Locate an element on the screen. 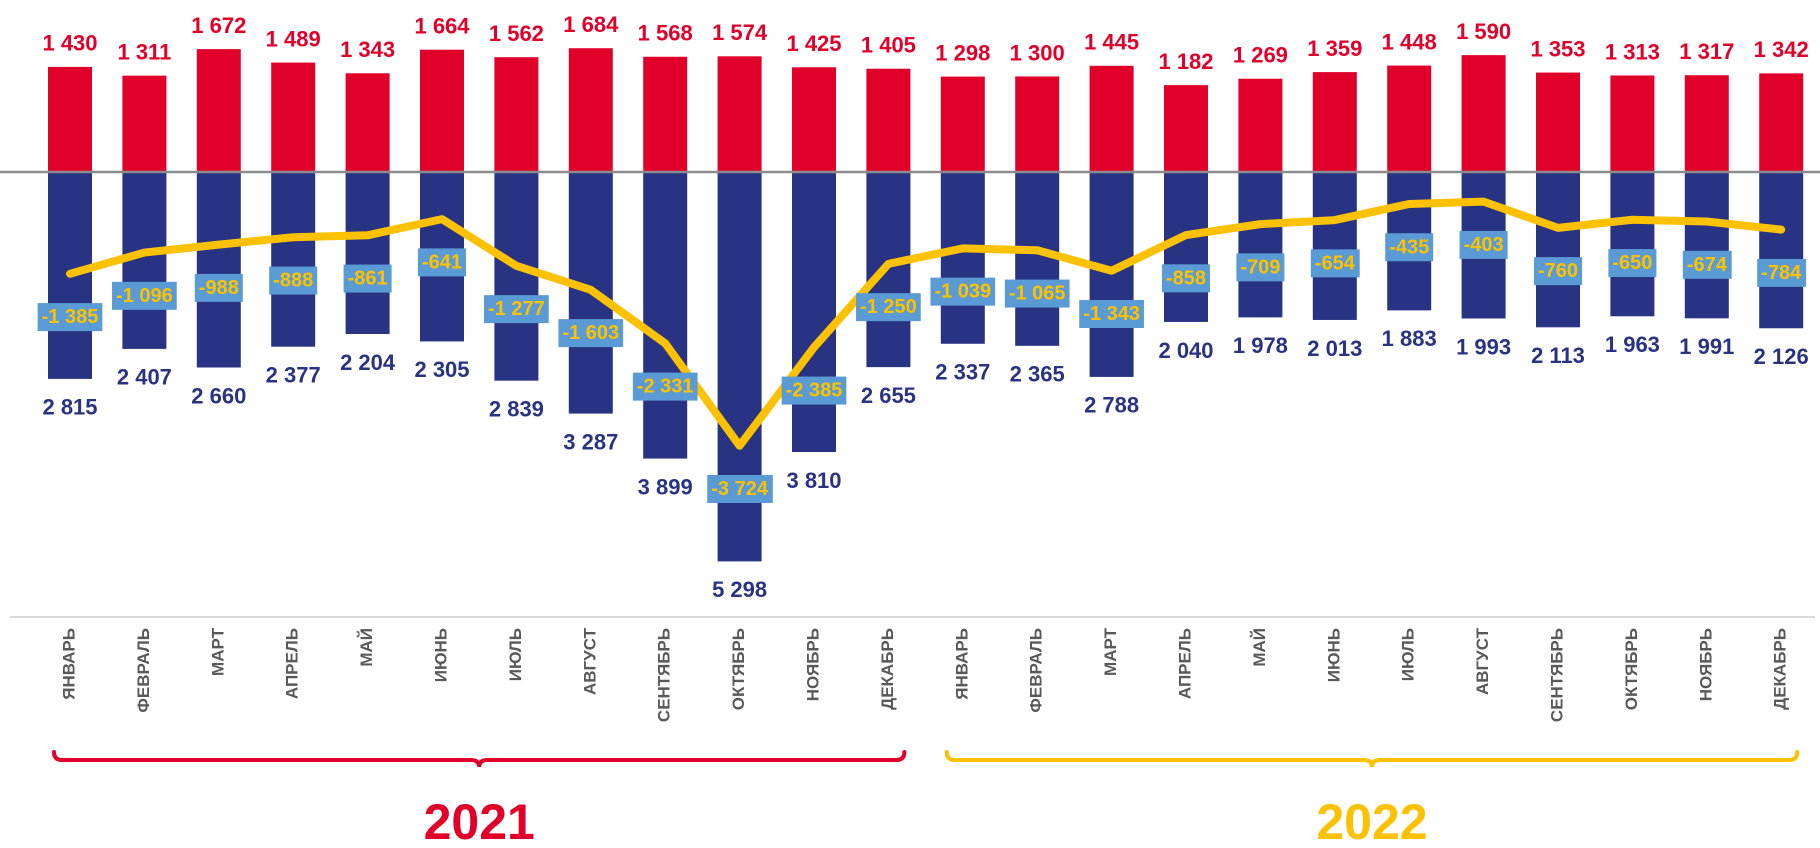 The width and height of the screenshot is (1820, 848). data-label: 2 305 is located at coordinates (441, 369).